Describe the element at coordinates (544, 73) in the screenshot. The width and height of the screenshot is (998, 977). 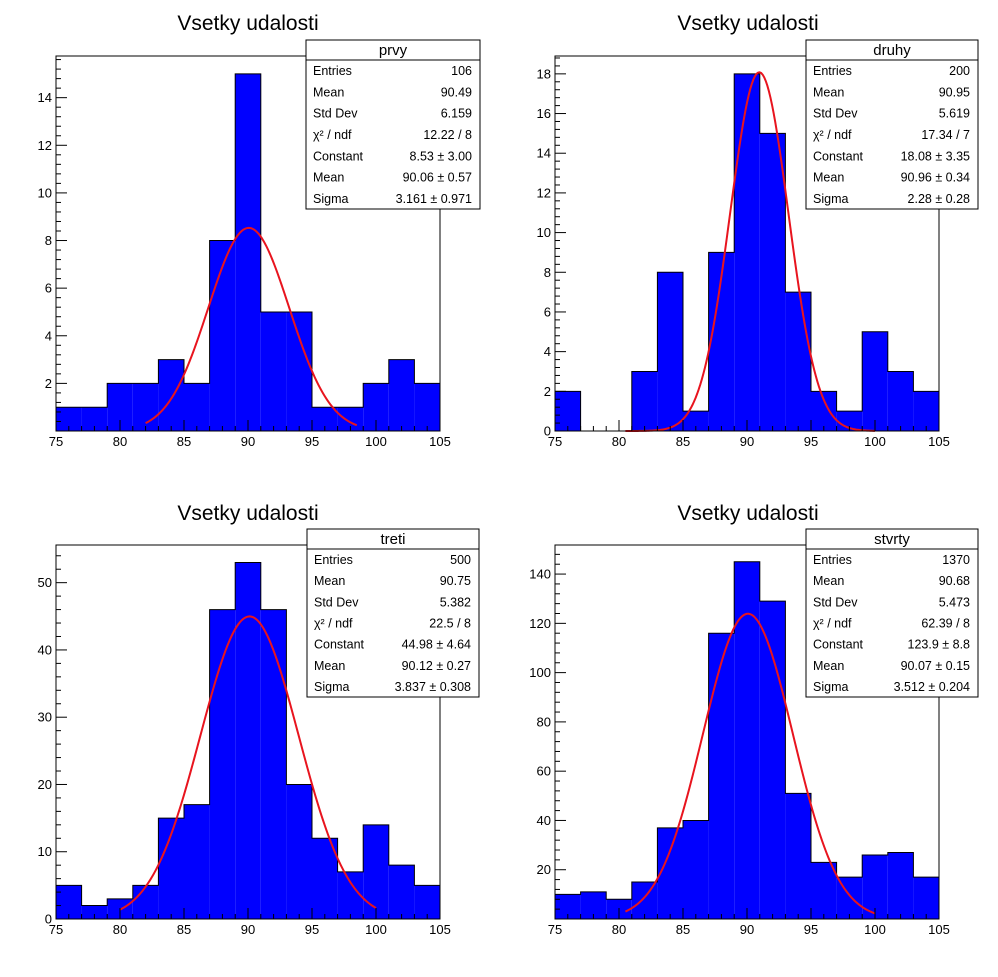
I see `y-tick-label: 18` at that location.